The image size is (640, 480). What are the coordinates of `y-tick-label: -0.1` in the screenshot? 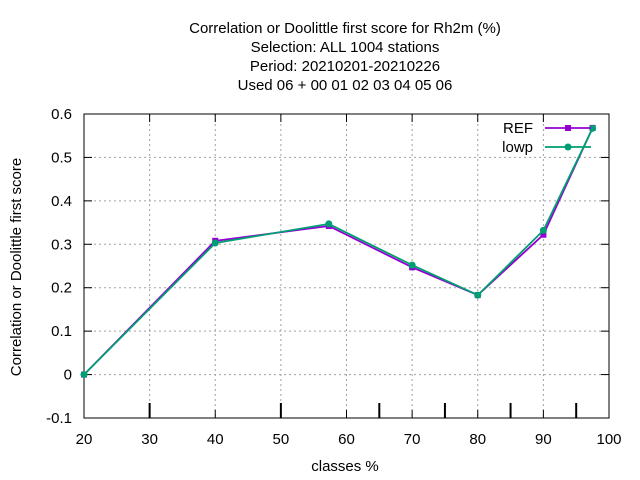 It's located at (59, 418).